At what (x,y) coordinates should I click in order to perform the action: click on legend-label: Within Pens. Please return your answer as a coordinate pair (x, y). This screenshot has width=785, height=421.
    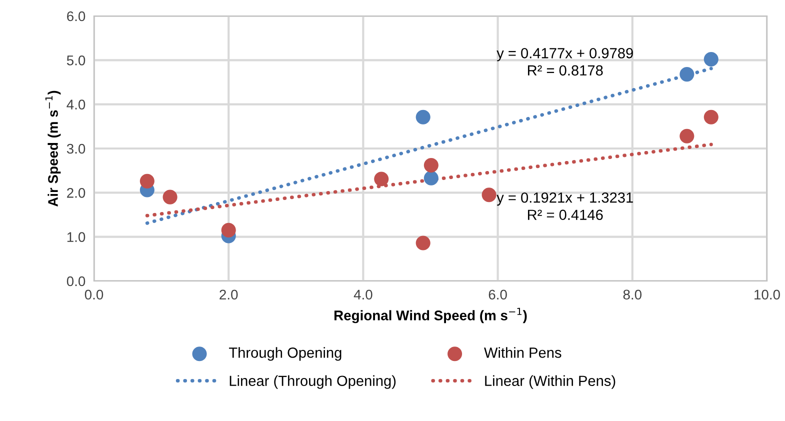
    Looking at the image, I should click on (523, 352).